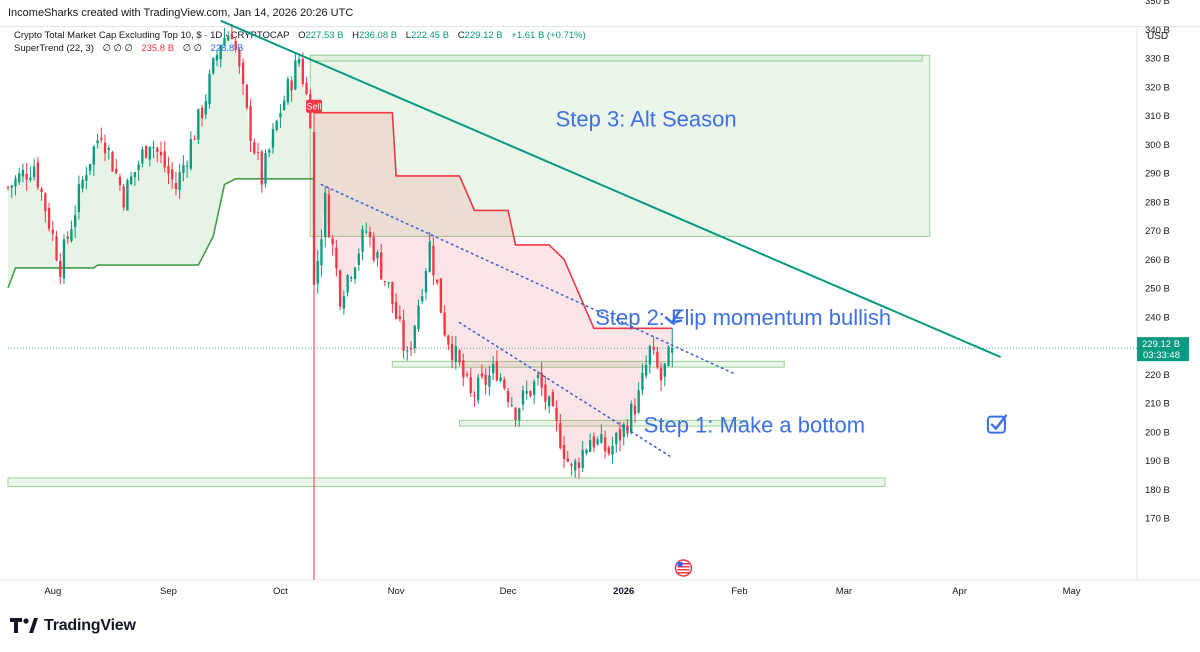  What do you see at coordinates (548, 35) in the screenshot?
I see `change-value: +1.61 B (+0.71%)` at bounding box center [548, 35].